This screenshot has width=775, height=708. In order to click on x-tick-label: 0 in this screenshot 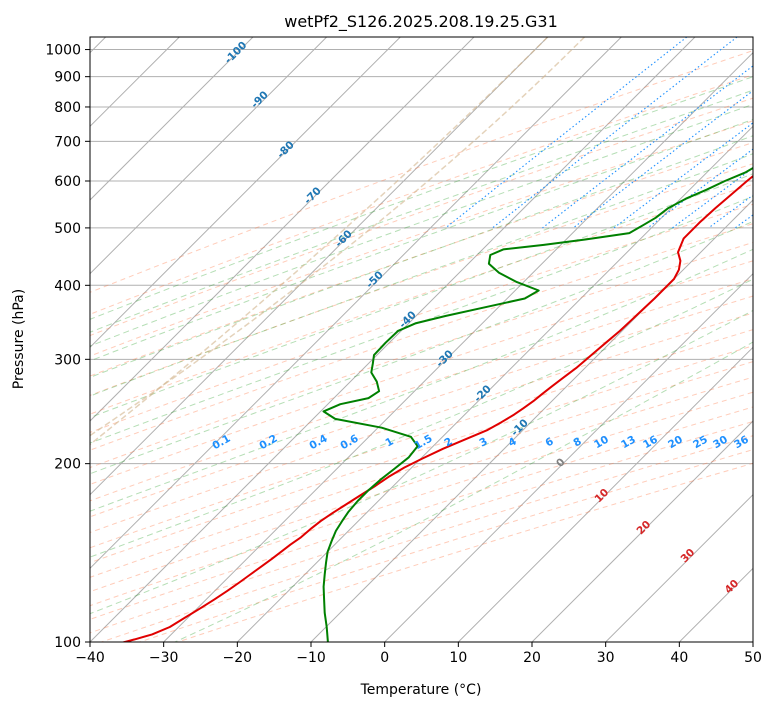, I will do `click(384, 658)`.